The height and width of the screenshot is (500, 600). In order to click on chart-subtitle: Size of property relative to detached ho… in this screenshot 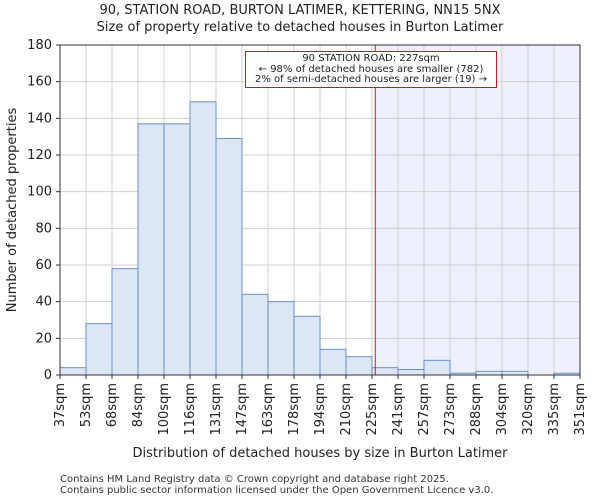, I will do `click(300, 27)`.